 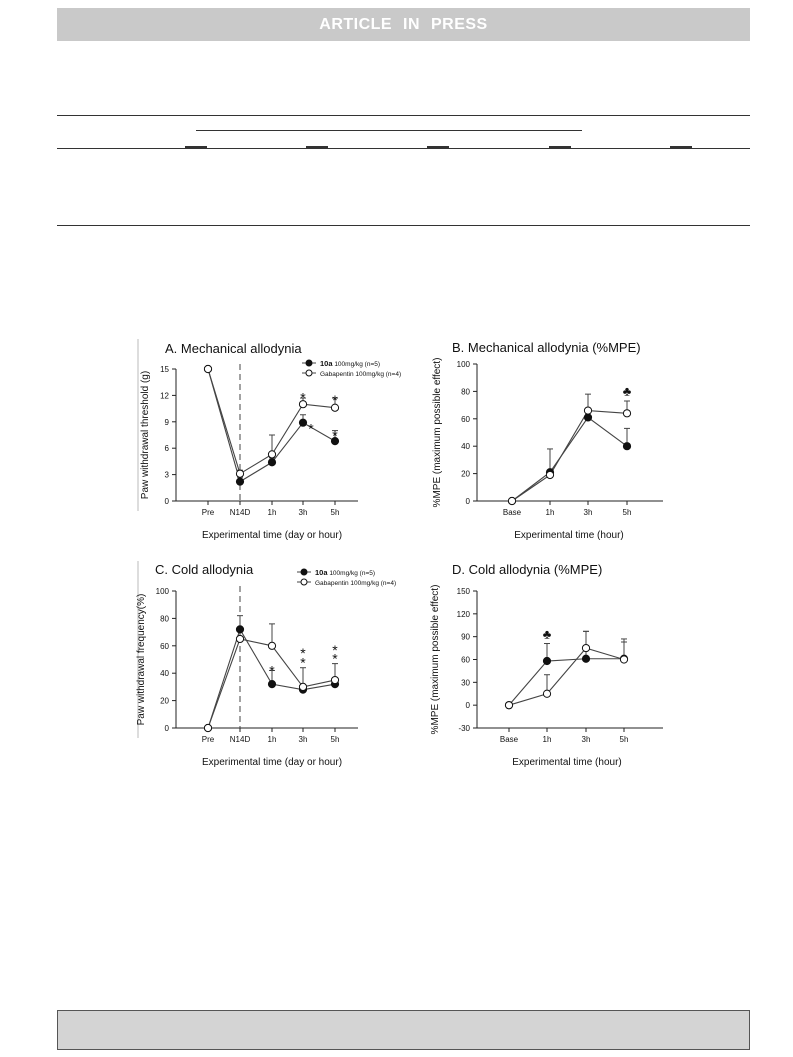 What do you see at coordinates (464, 591) in the screenshot?
I see `y-tick-label: 150` at bounding box center [464, 591].